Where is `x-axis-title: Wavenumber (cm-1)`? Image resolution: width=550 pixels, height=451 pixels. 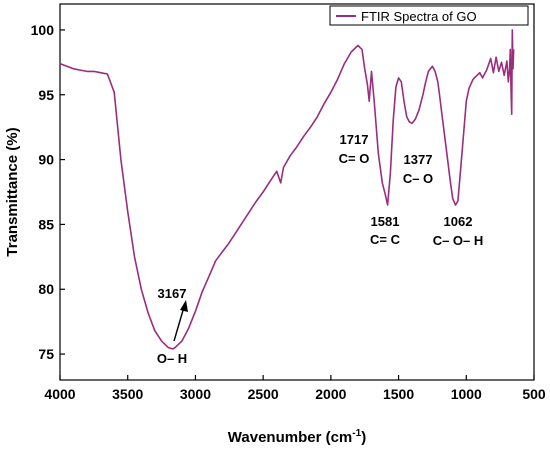
x-axis-title: Wavenumber (cm-1) is located at coordinates (297, 437).